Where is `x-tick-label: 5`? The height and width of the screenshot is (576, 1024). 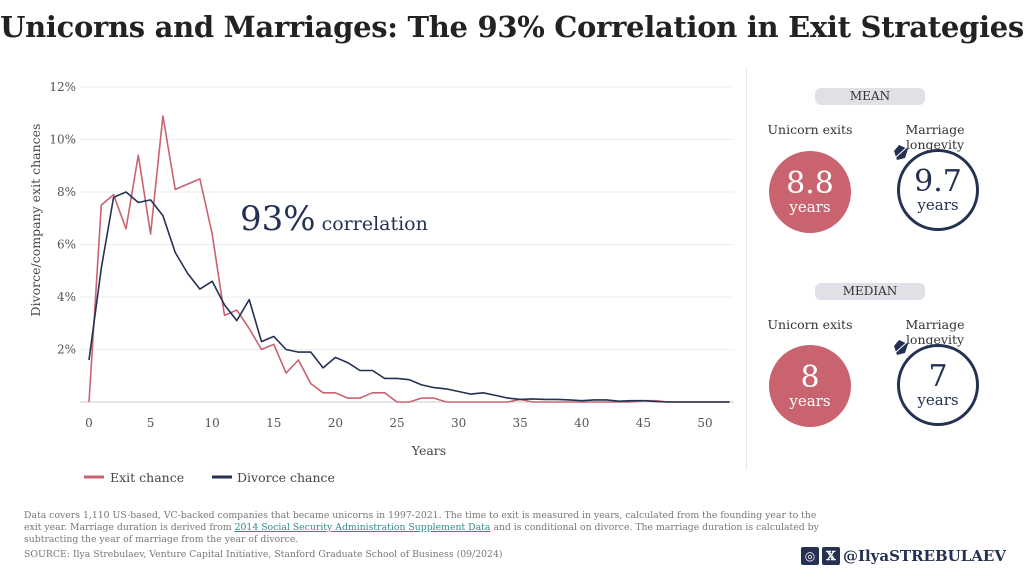 x-tick-label: 5 is located at coordinates (151, 423).